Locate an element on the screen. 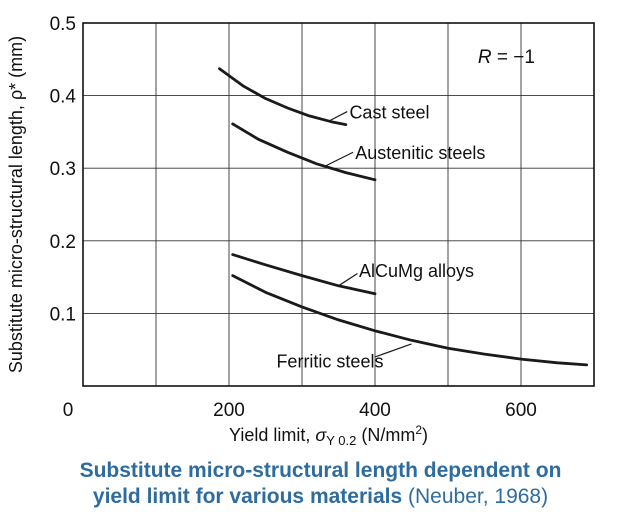 This screenshot has width=641, height=521. x-tick-labels: 0 200 400 600 is located at coordinates (300, 410).